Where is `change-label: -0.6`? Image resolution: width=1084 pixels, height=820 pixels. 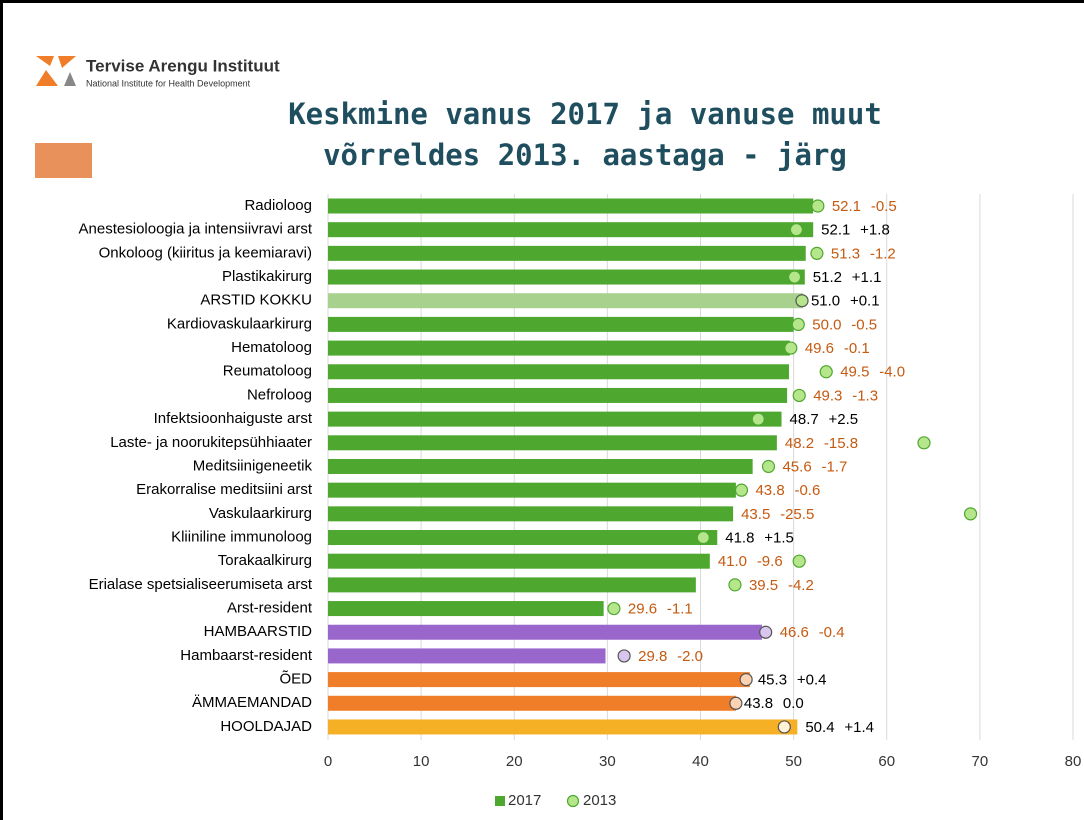
change-label: -0.6 is located at coordinates (807, 490).